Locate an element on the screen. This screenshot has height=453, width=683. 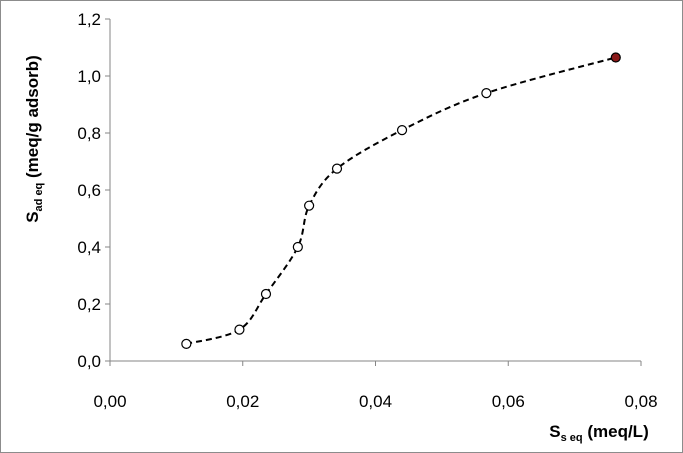
y-tick-label: 0,0 is located at coordinates (89, 361).